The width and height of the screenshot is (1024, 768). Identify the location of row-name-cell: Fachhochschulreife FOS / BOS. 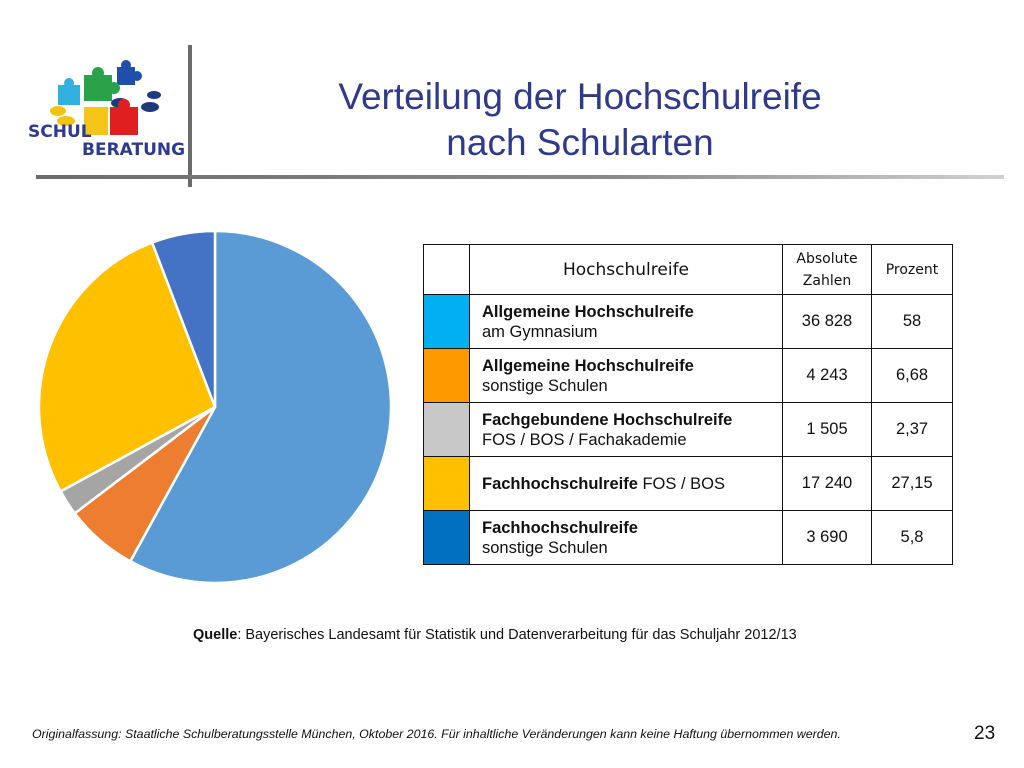
(626, 483).